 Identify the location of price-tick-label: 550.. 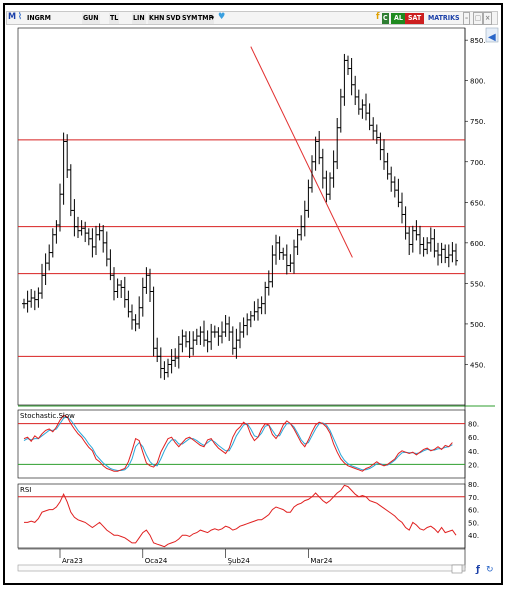
(478, 284).